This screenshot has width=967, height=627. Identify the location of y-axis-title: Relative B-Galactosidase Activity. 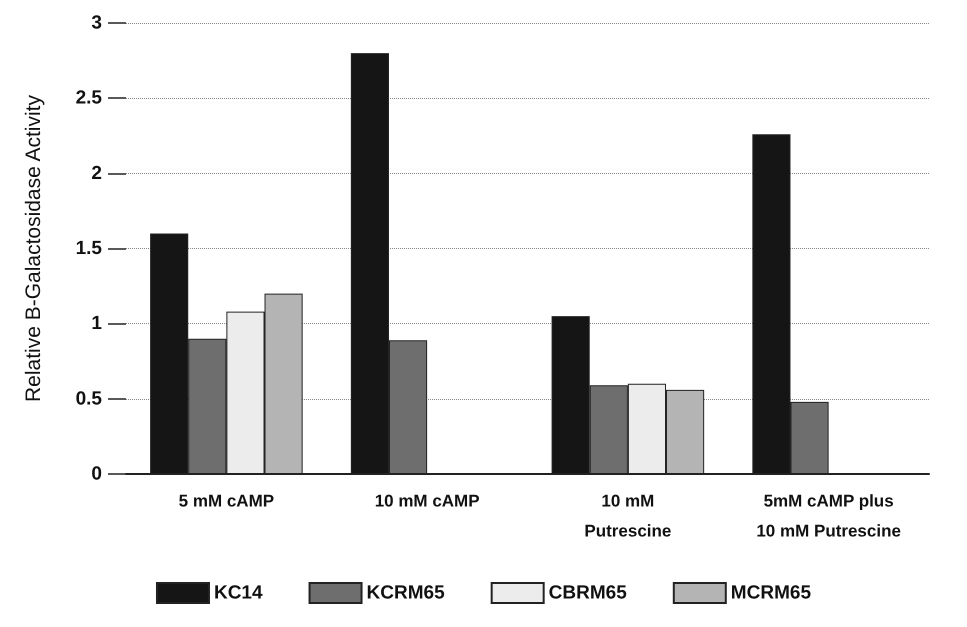
(33, 248).